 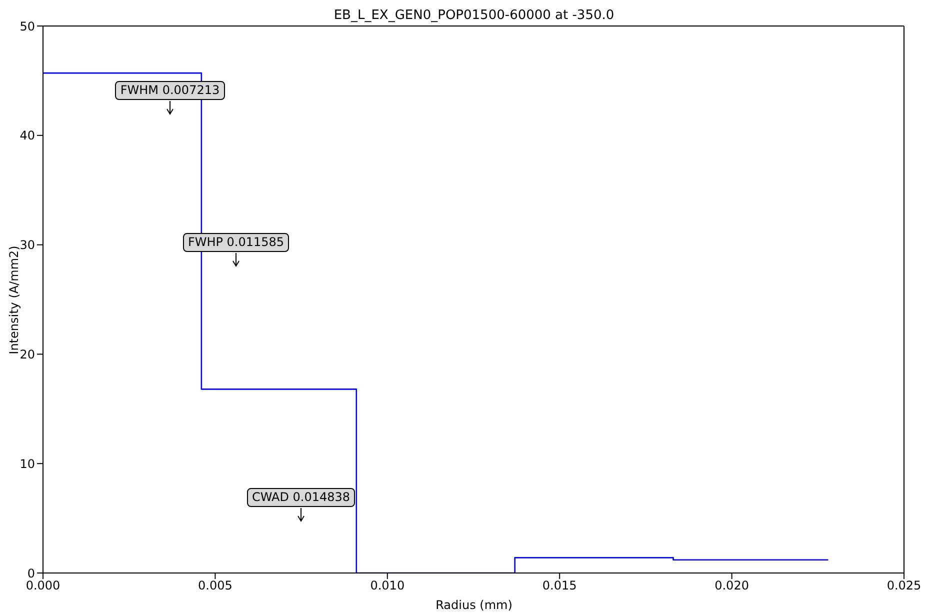 I want to click on y-tick-label: 50, so click(x=27, y=26).